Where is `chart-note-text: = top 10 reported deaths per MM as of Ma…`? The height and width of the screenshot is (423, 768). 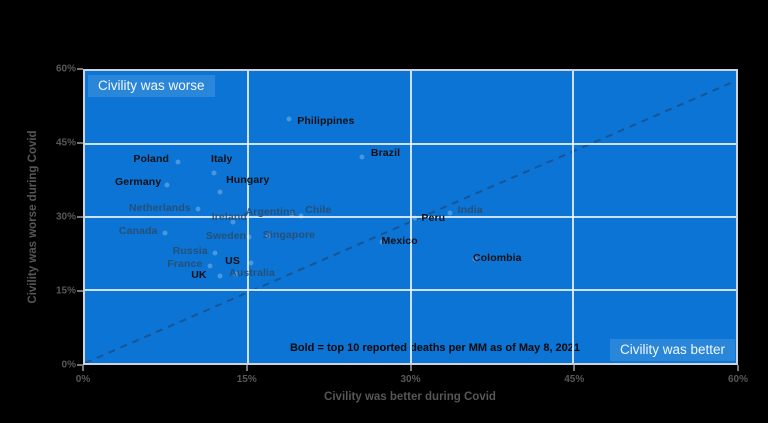 chart-note-text: = top 10 reported deaths per MM as of Ma… is located at coordinates (447, 348).